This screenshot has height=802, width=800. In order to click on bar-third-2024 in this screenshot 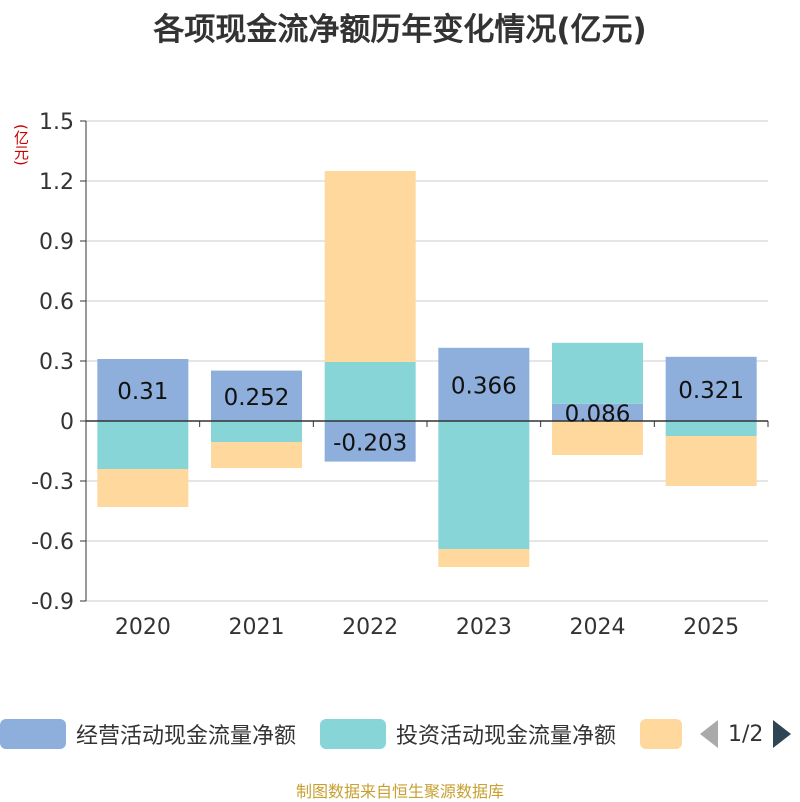, I will do `click(597, 438)`.